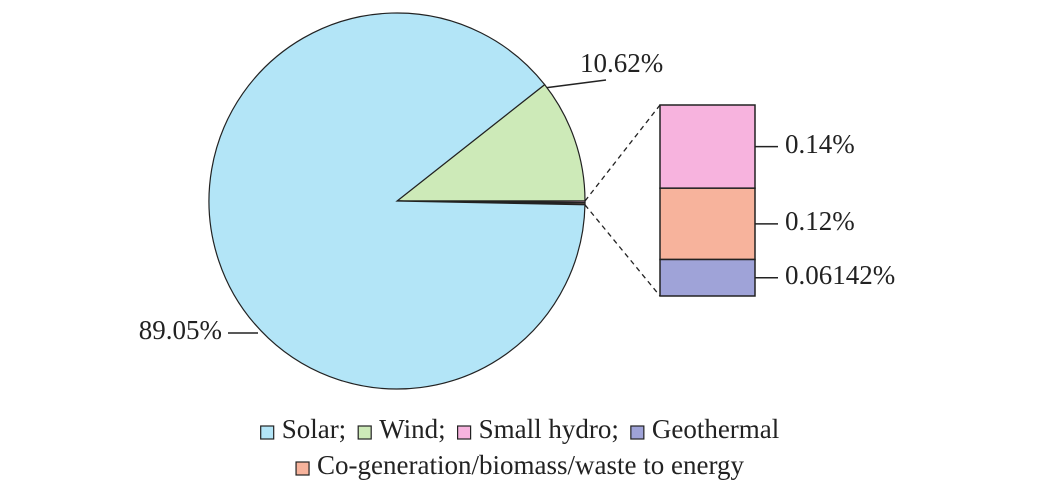 Image resolution: width=1040 pixels, height=496 pixels. I want to click on pie-slice, so click(490, 142).